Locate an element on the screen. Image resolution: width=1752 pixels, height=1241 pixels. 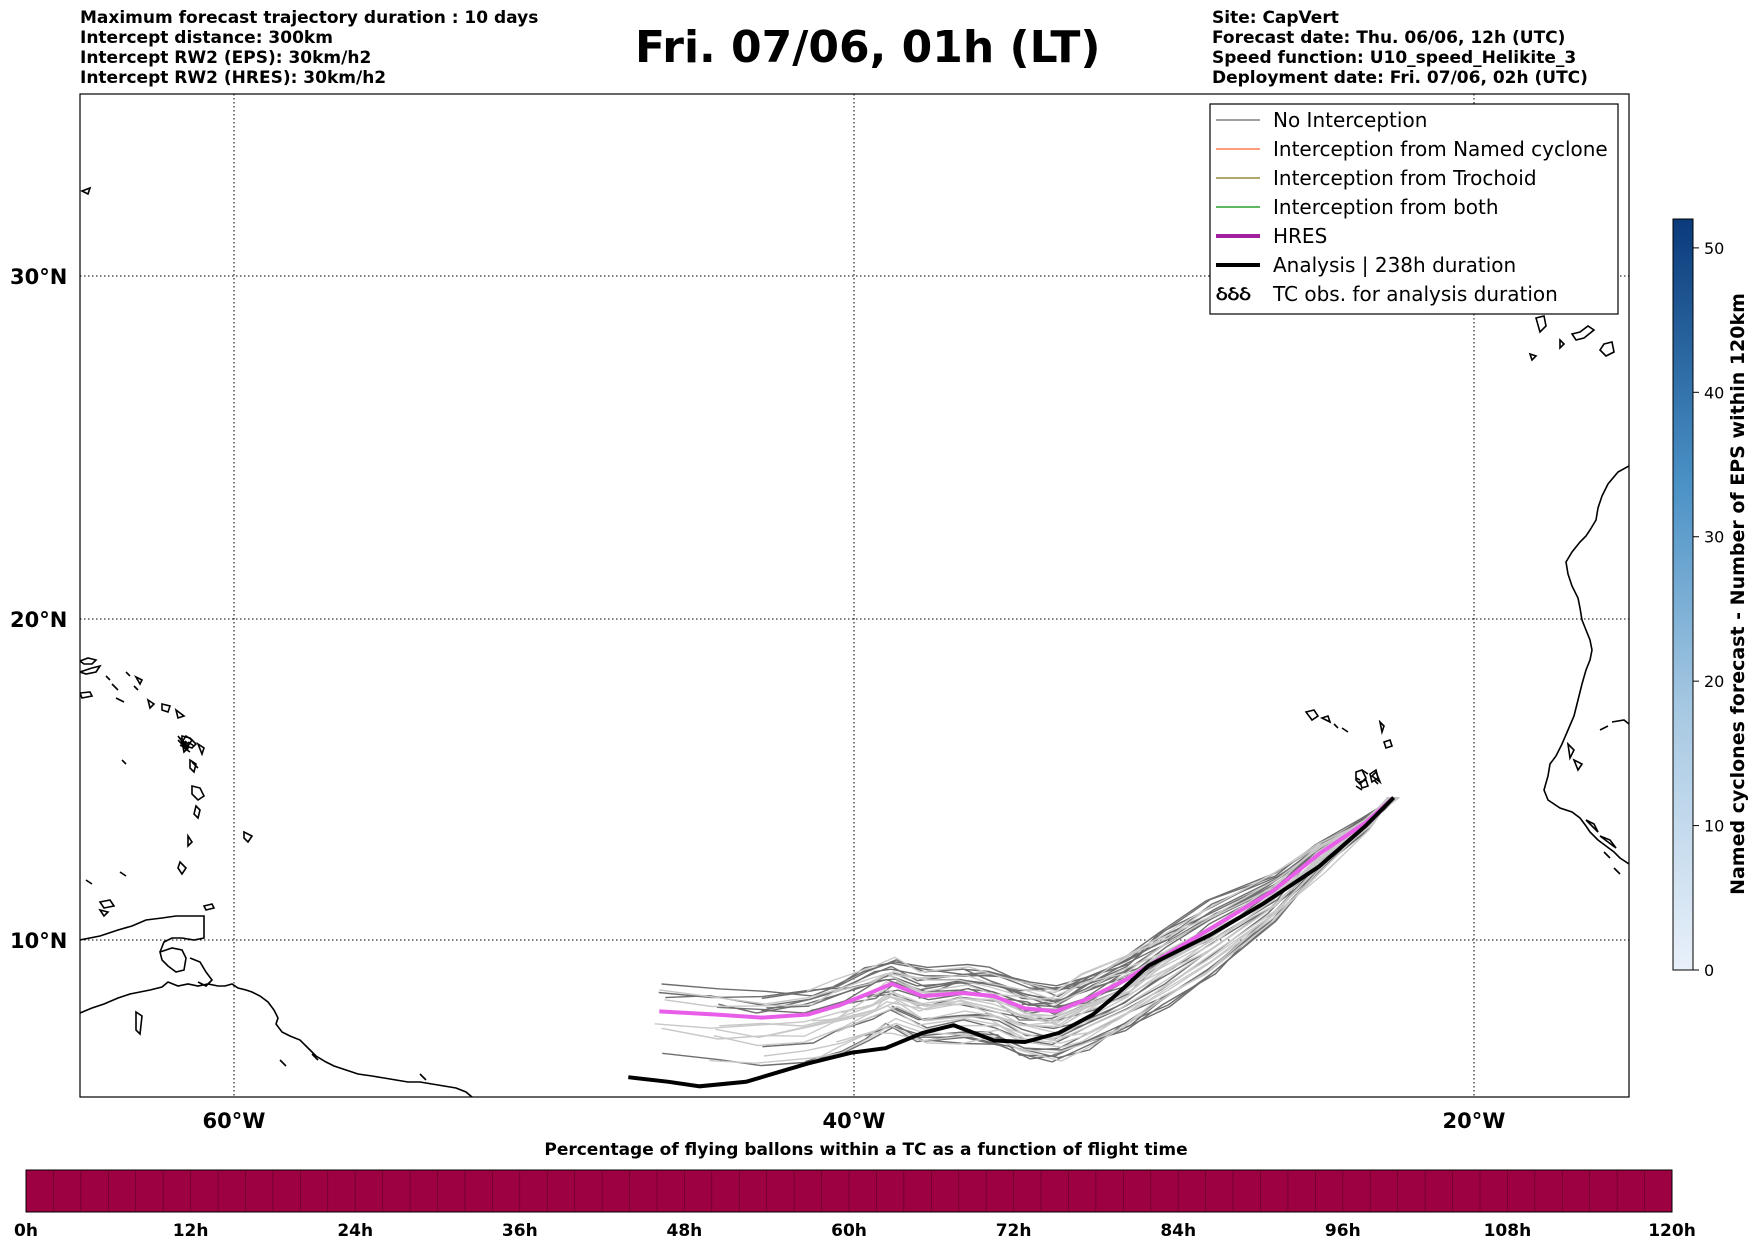
legend-label: Analysis | 238h duration is located at coordinates (1394, 265).